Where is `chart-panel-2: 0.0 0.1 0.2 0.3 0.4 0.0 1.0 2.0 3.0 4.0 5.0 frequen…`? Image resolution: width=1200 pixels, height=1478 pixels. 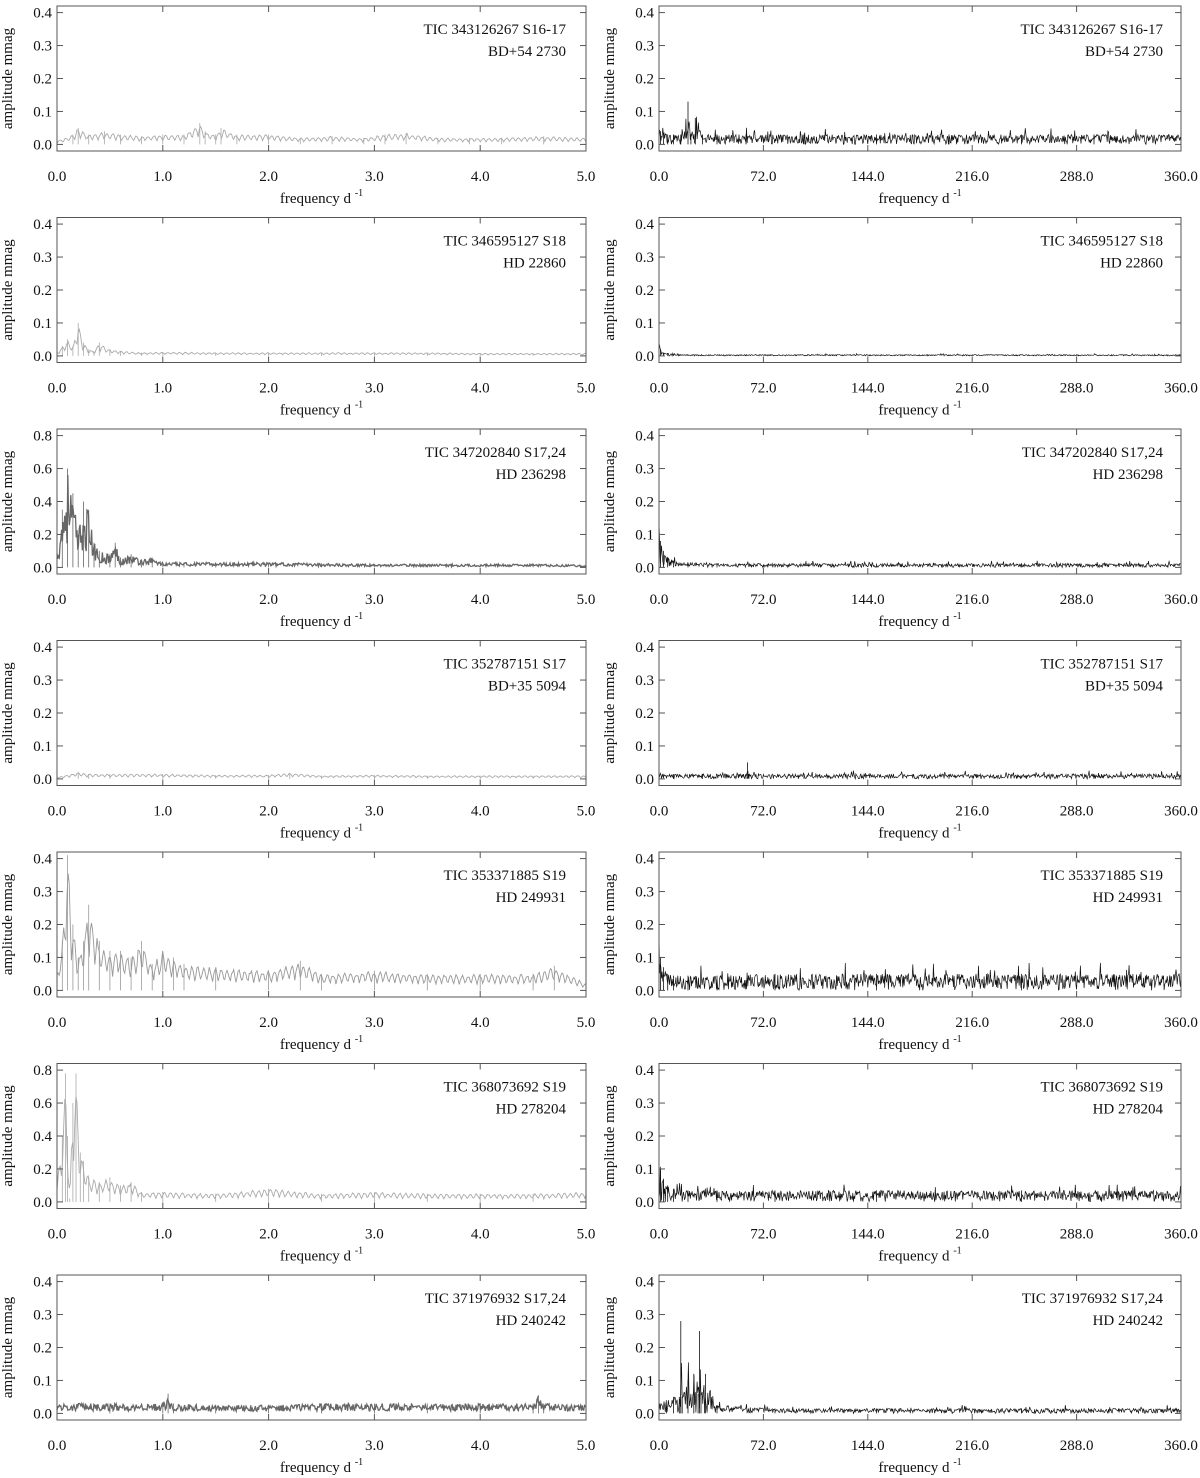
chart-panel-2: 0.0 0.1 0.2 0.3 0.4 0.0 1.0 2.0 3.0 4.0 5.0 frequen… is located at coordinates (297, 318).